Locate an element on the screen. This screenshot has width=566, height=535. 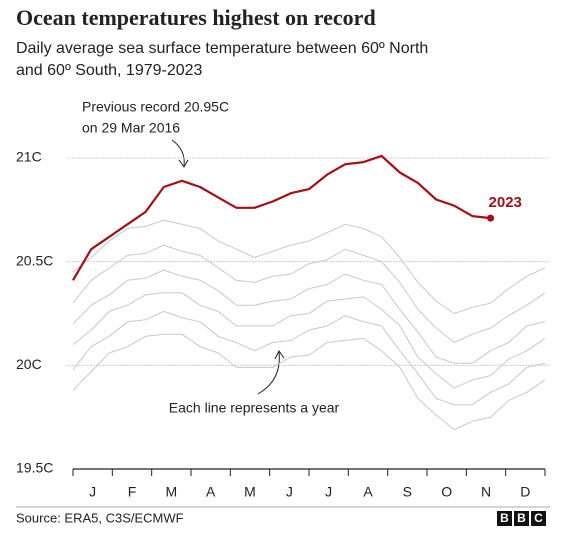
x-tick-label: S is located at coordinates (407, 492).